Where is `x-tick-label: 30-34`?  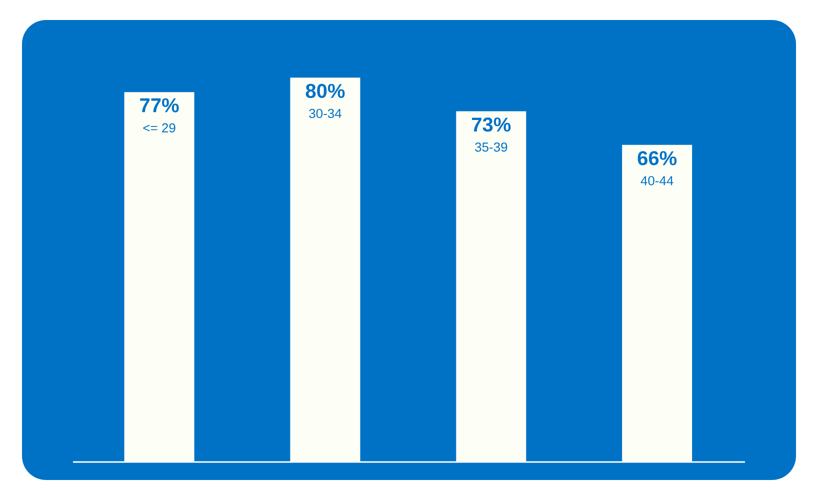 x-tick-label: 30-34 is located at coordinates (325, 113).